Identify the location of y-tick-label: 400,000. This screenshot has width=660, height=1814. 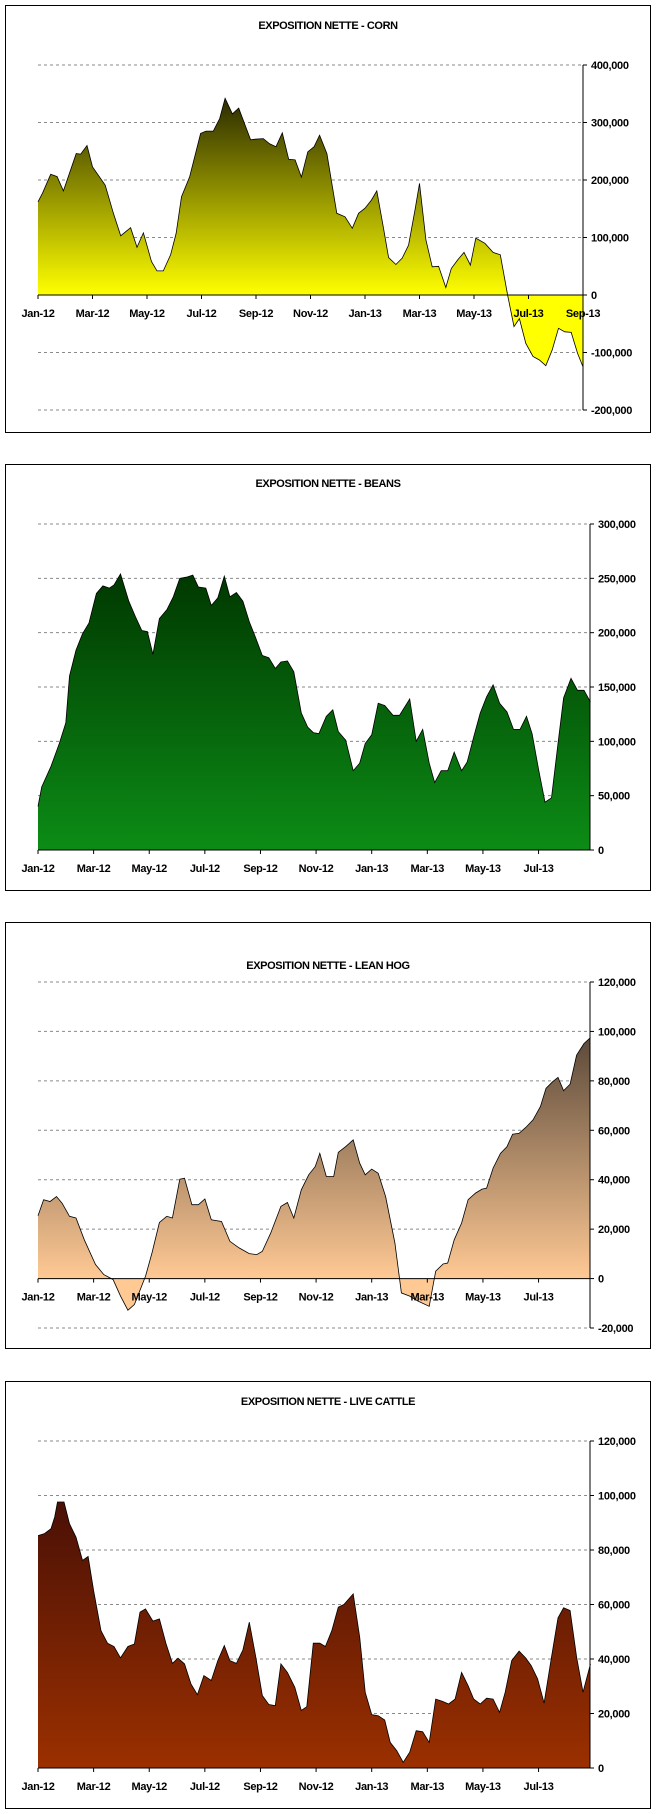
(610, 66).